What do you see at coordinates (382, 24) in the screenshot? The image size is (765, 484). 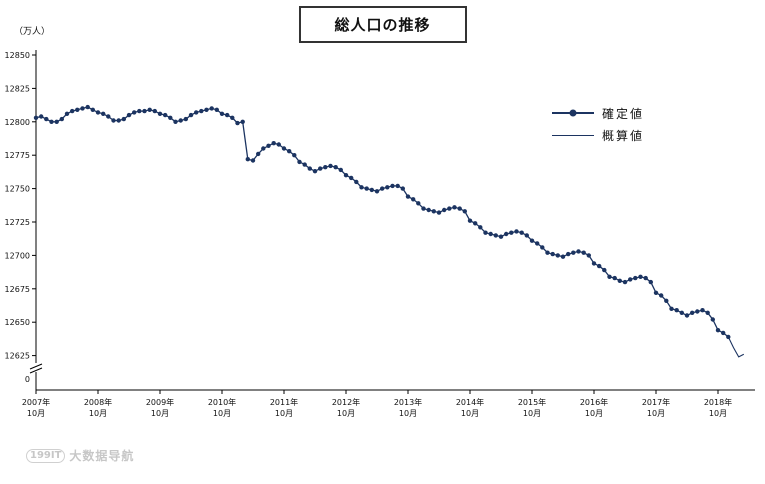 I see `chart-title: 総人口の推移` at bounding box center [382, 24].